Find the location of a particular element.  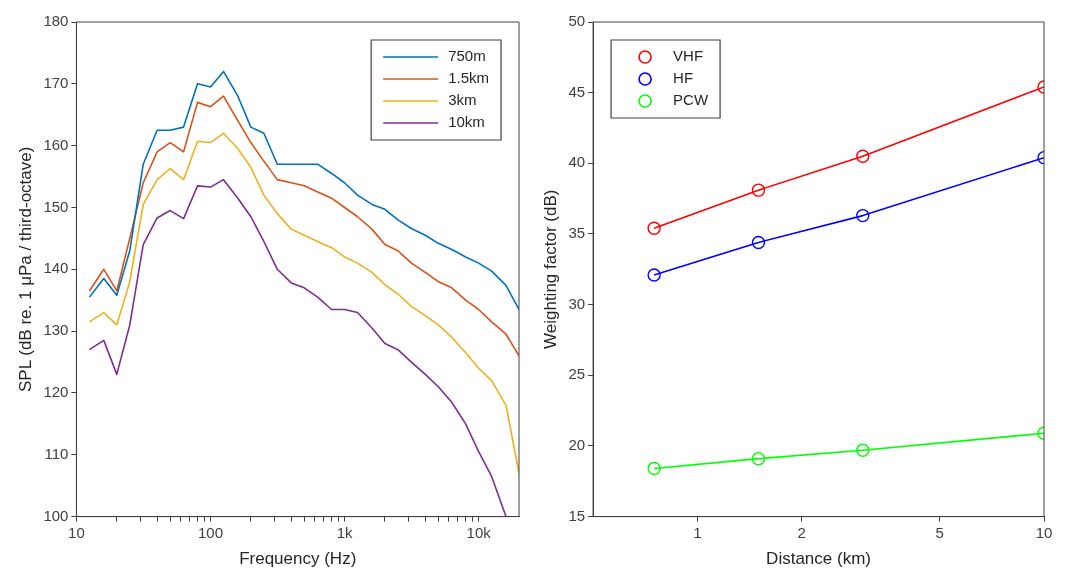

x-tick-label: 10k is located at coordinates (479, 532).